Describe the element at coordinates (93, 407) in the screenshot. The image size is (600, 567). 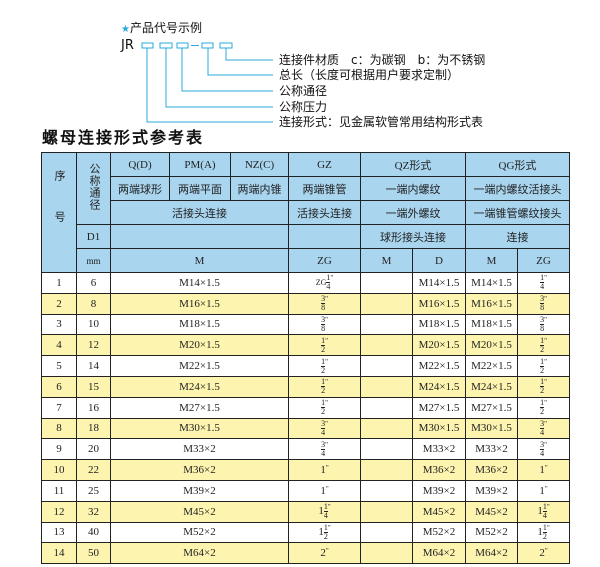
I see `cell-text: 16` at that location.